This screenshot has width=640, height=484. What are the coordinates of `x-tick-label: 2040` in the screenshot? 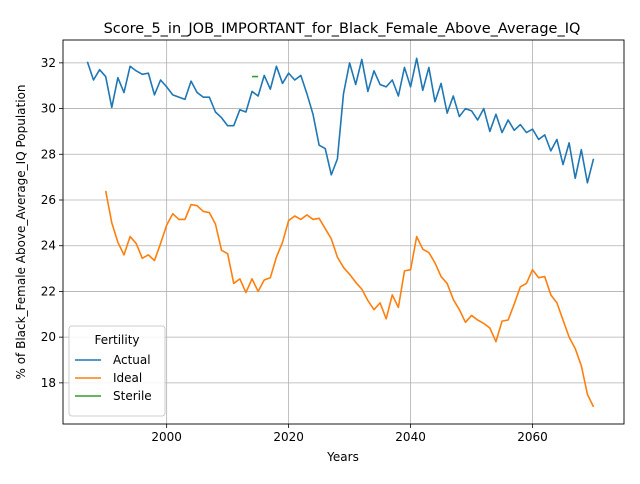 It's located at (410, 437).